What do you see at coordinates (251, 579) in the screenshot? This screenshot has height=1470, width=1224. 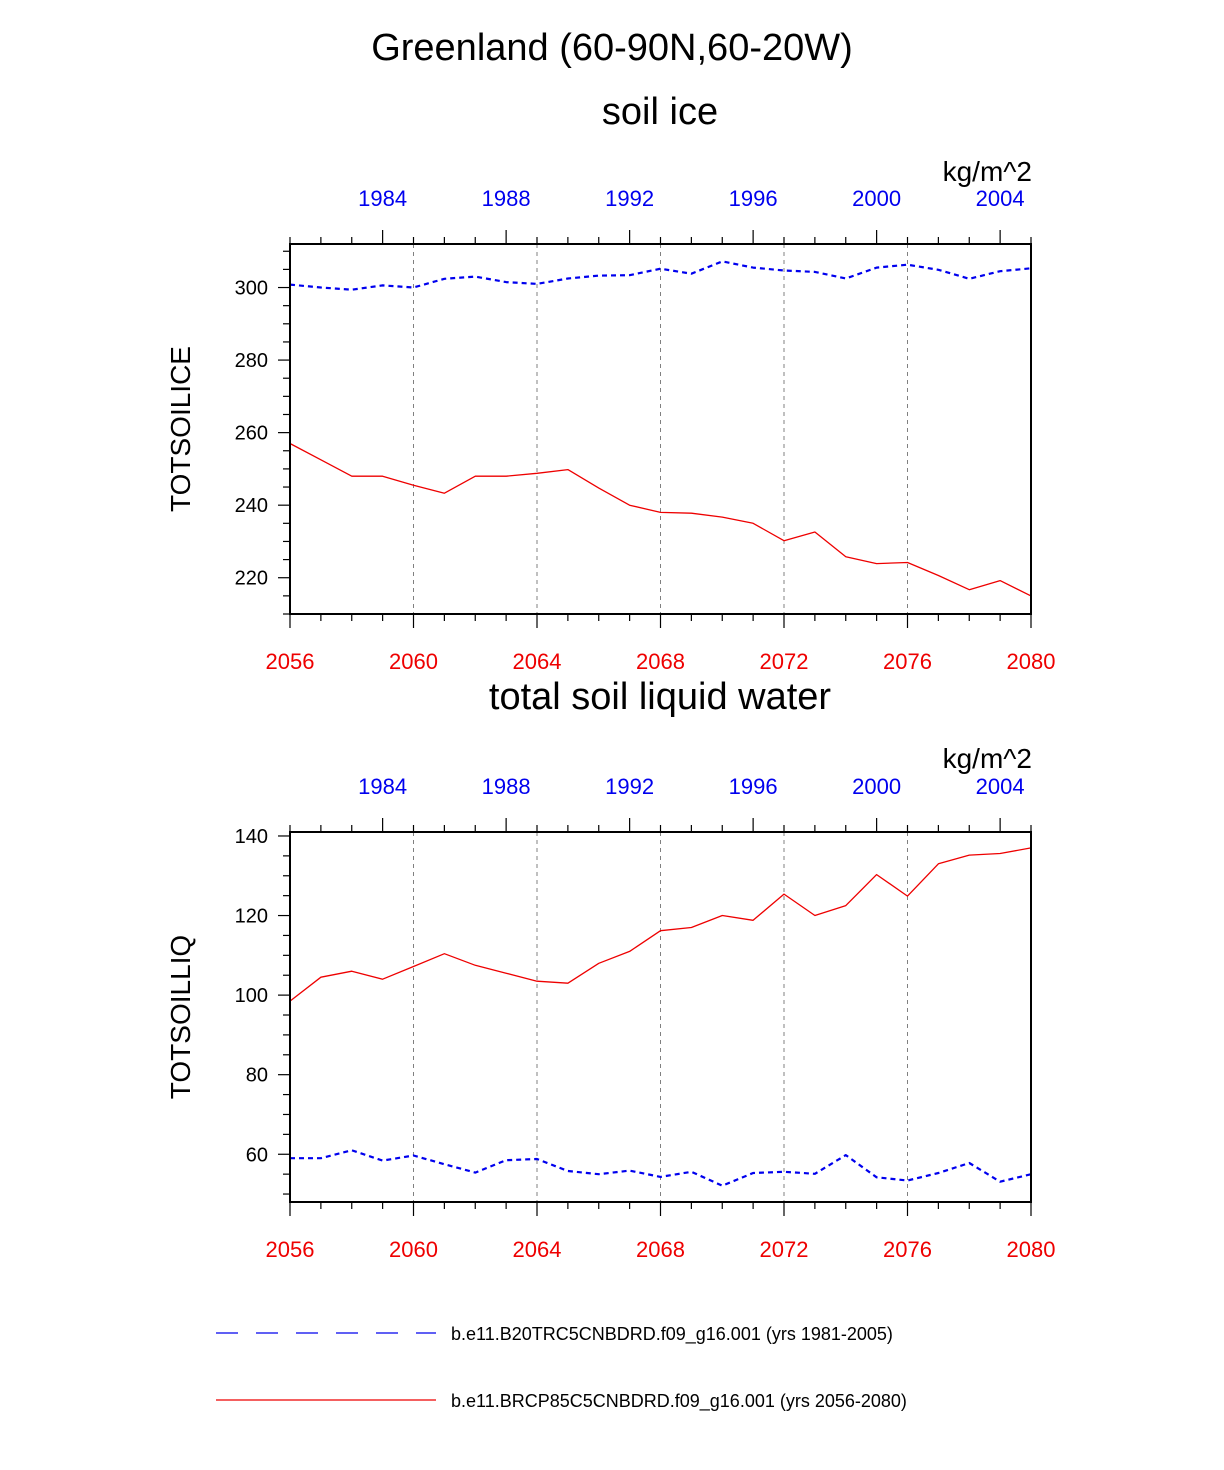 I see `y-tick-label: 220` at bounding box center [251, 579].